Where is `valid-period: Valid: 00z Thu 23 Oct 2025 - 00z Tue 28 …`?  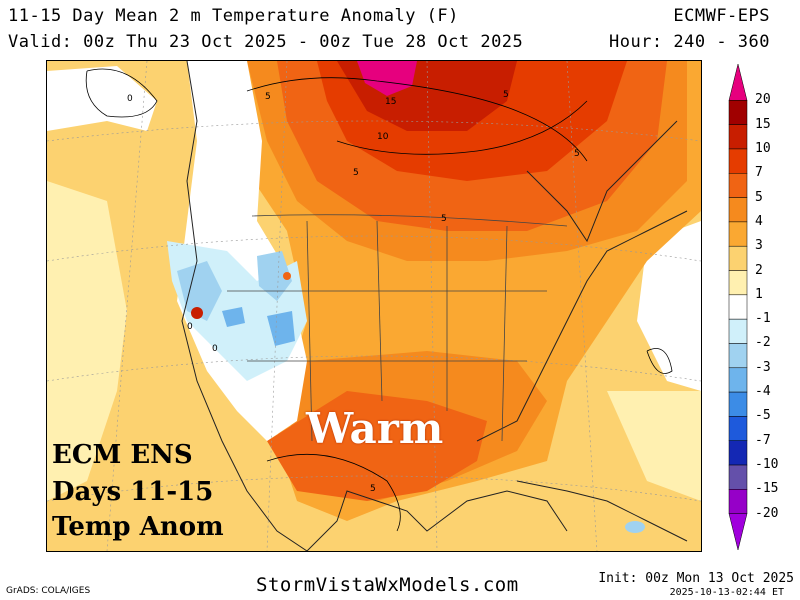 valid-period: Valid: 00z Thu 23 Oct 2025 - 00z Tue 28 … is located at coordinates (266, 42).